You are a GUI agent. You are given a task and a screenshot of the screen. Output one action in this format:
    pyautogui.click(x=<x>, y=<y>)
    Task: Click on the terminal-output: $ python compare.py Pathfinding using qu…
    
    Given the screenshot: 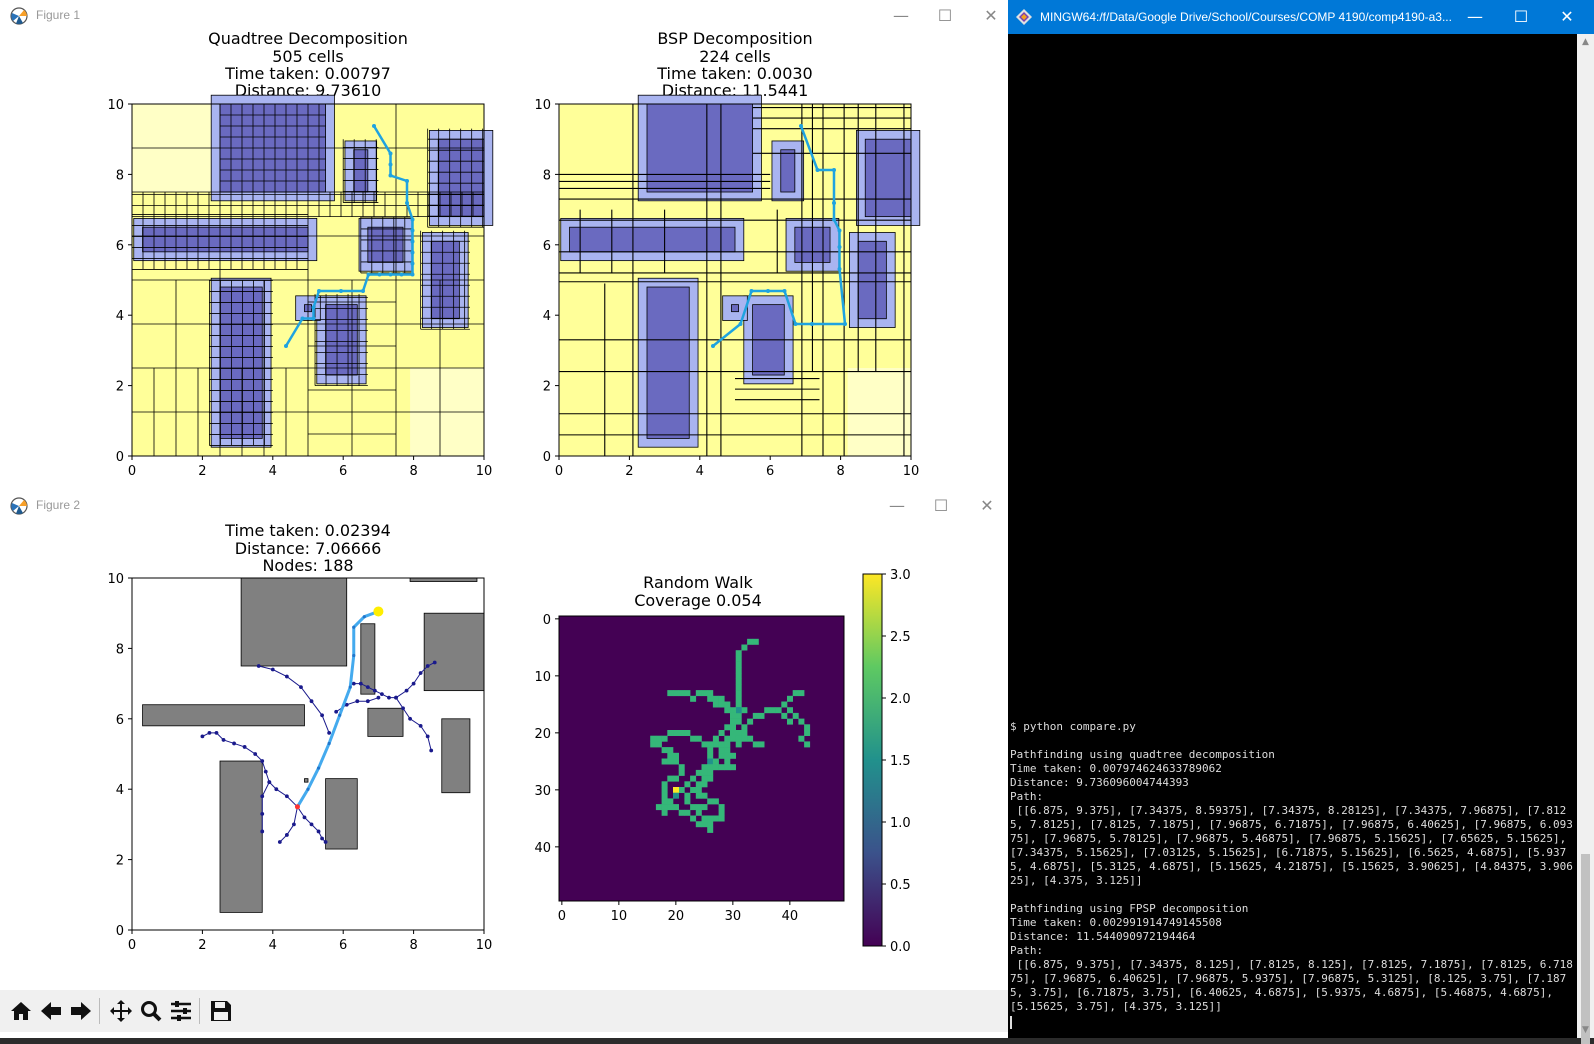 What is the action you would take?
    pyautogui.click(x=1292, y=874)
    